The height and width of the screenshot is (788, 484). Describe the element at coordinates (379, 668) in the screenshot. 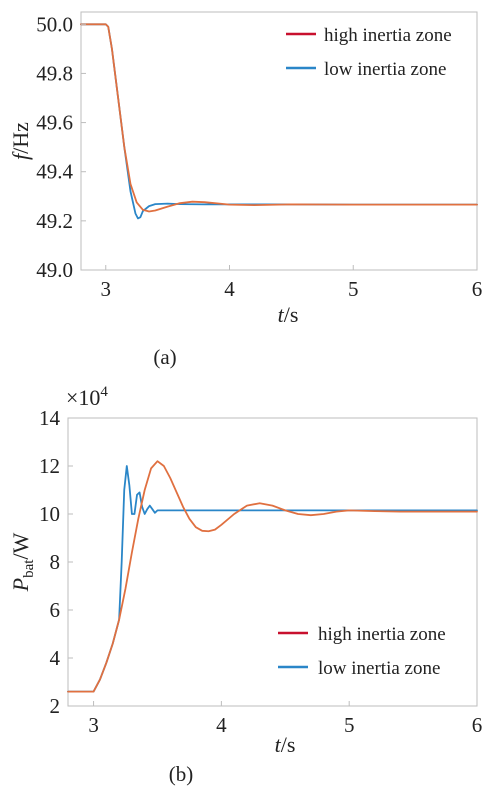

I see `legend-label-low-b: low inertia zone` at that location.